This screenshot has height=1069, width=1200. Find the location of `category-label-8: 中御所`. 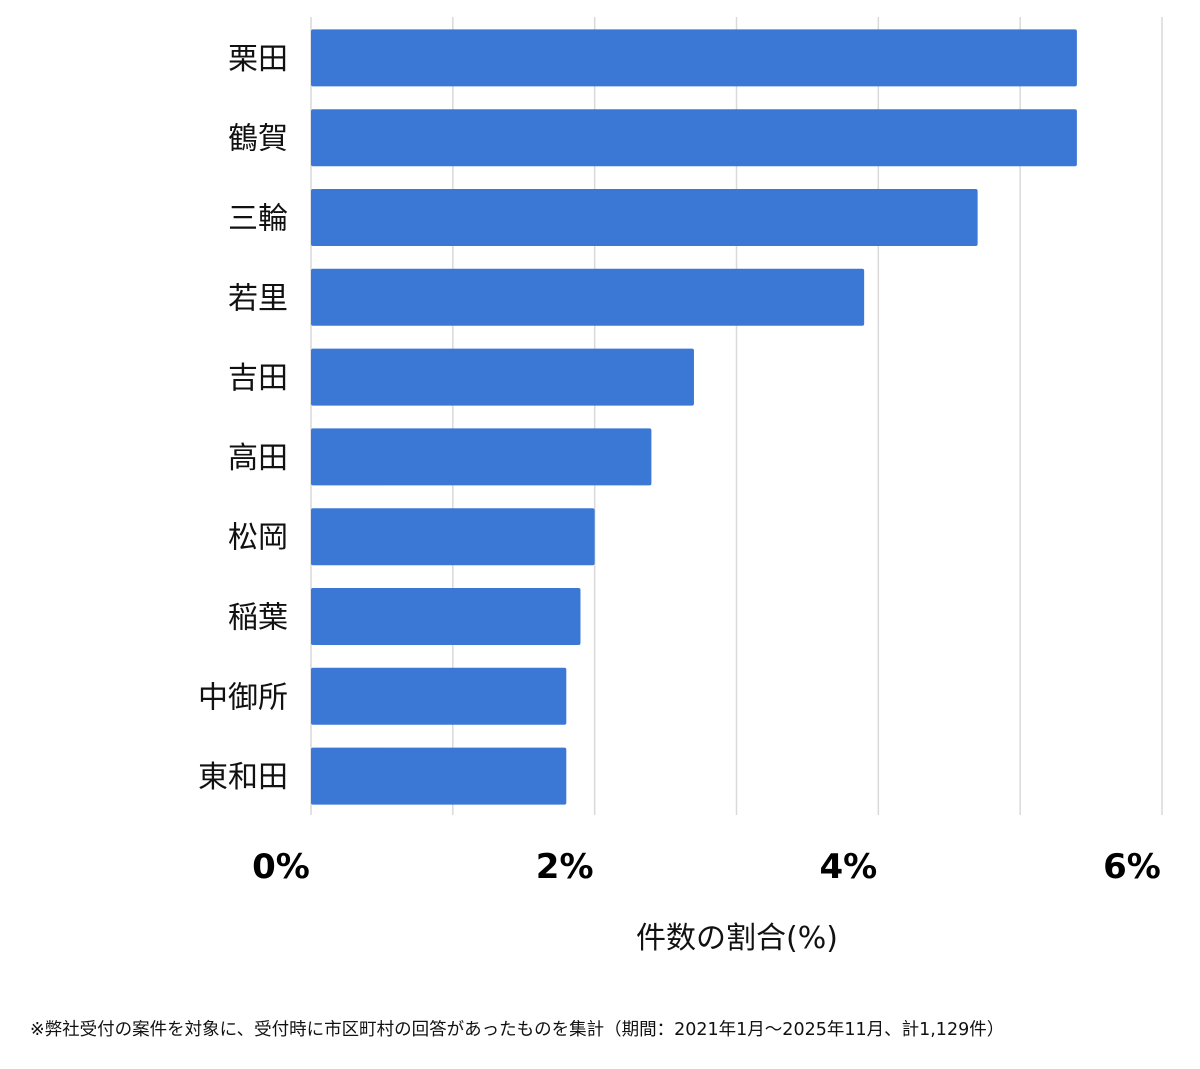

category-label-8: 中御所 is located at coordinates (243, 697).